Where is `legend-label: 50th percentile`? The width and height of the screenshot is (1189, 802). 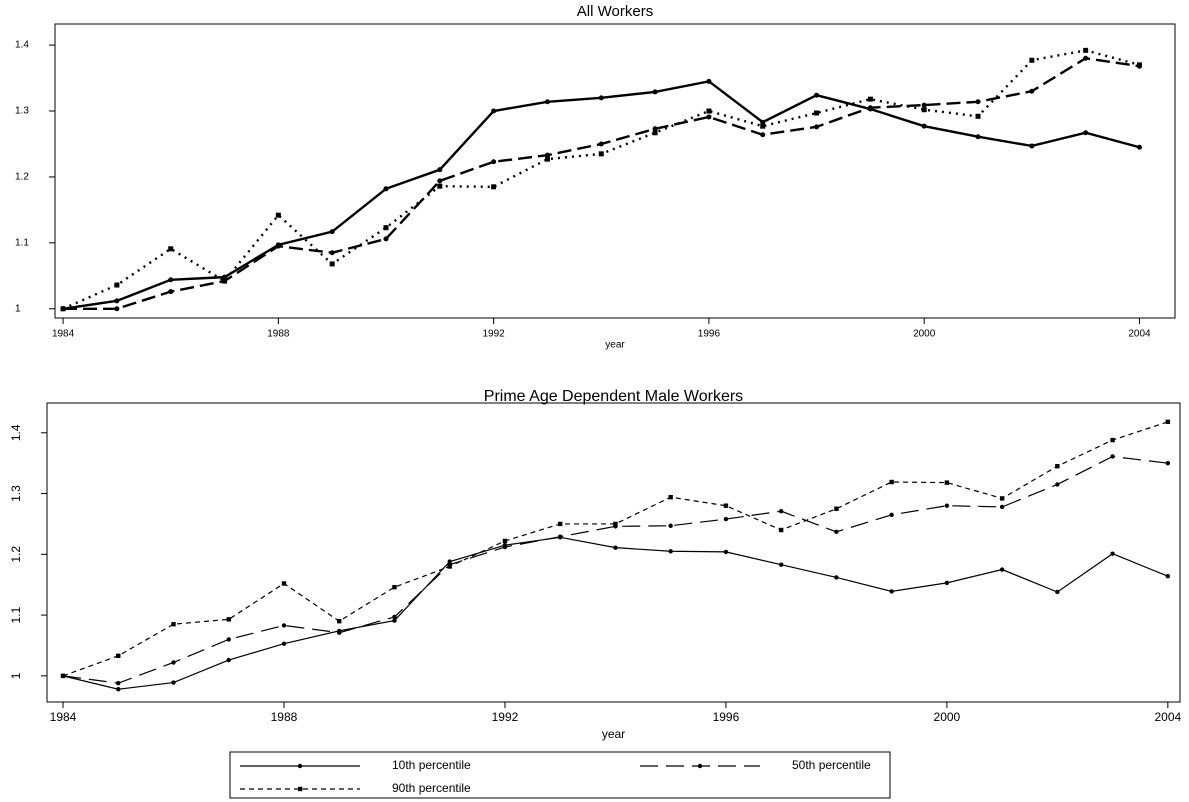
legend-label: 50th percentile is located at coordinates (831, 765).